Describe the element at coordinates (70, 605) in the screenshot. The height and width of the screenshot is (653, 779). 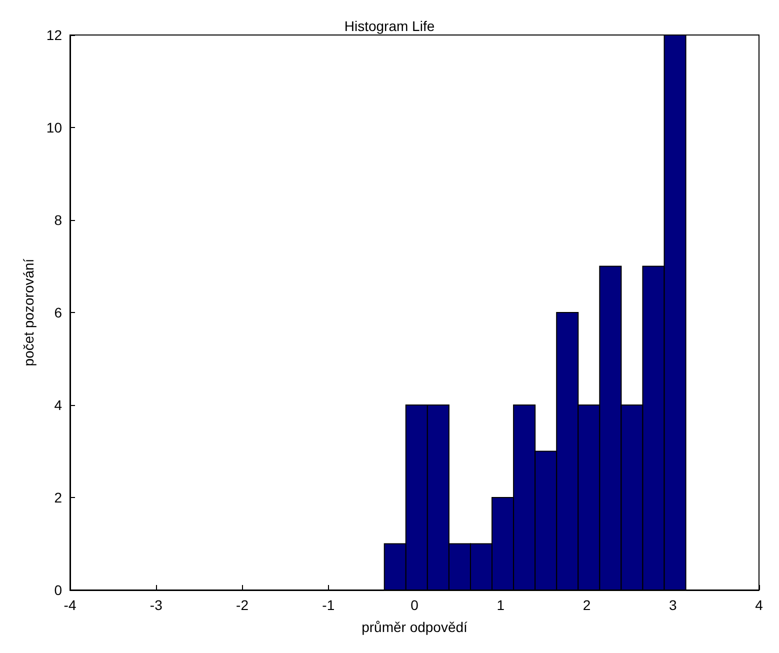
I see `x-tick-label: -4` at that location.